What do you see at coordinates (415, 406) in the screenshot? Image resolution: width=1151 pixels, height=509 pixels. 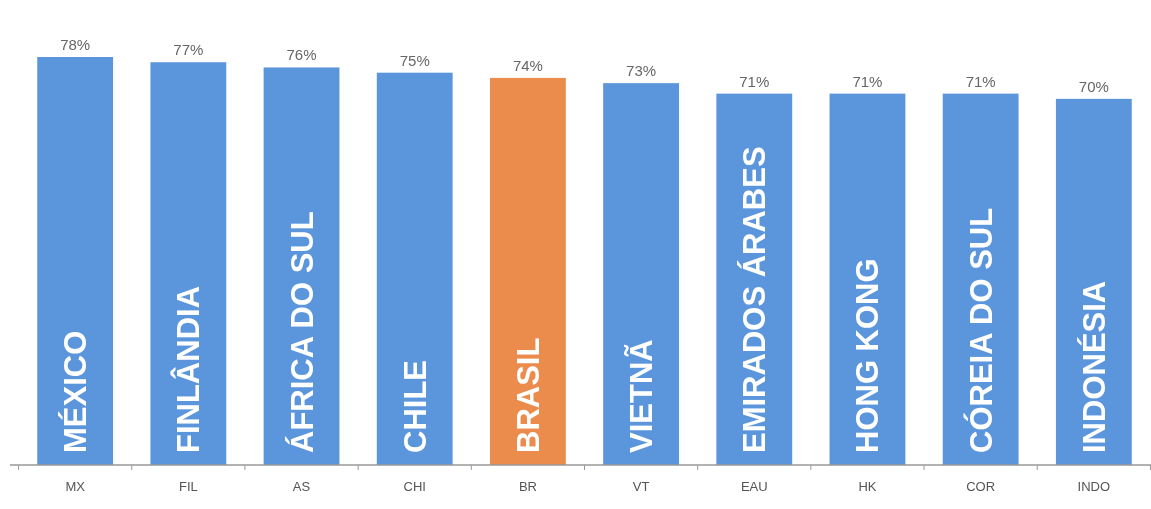 I see `annotation: CHILE` at bounding box center [415, 406].